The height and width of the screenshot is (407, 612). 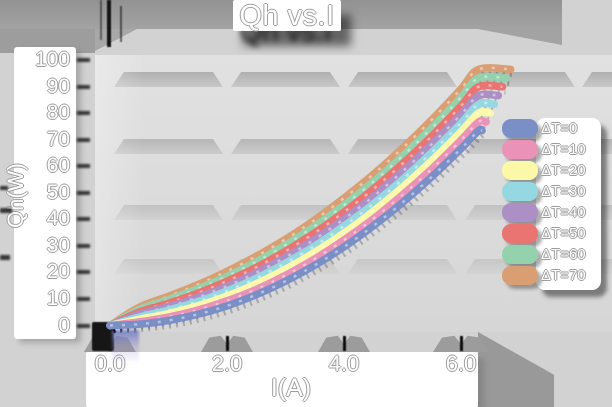 I want to click on top-shadow-wedge-right, so click(x=520, y=37).